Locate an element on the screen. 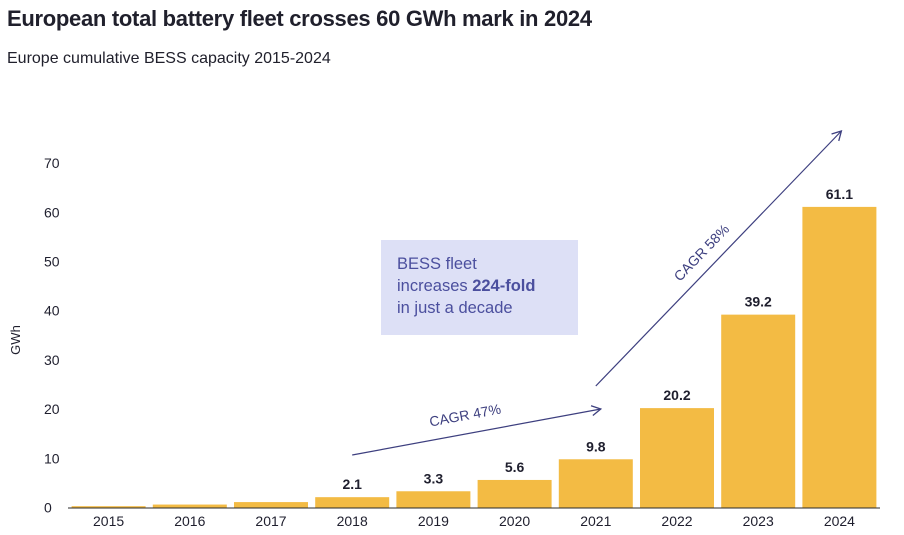 This screenshot has height=535, width=904. y-tick-label: 50 is located at coordinates (52, 262).